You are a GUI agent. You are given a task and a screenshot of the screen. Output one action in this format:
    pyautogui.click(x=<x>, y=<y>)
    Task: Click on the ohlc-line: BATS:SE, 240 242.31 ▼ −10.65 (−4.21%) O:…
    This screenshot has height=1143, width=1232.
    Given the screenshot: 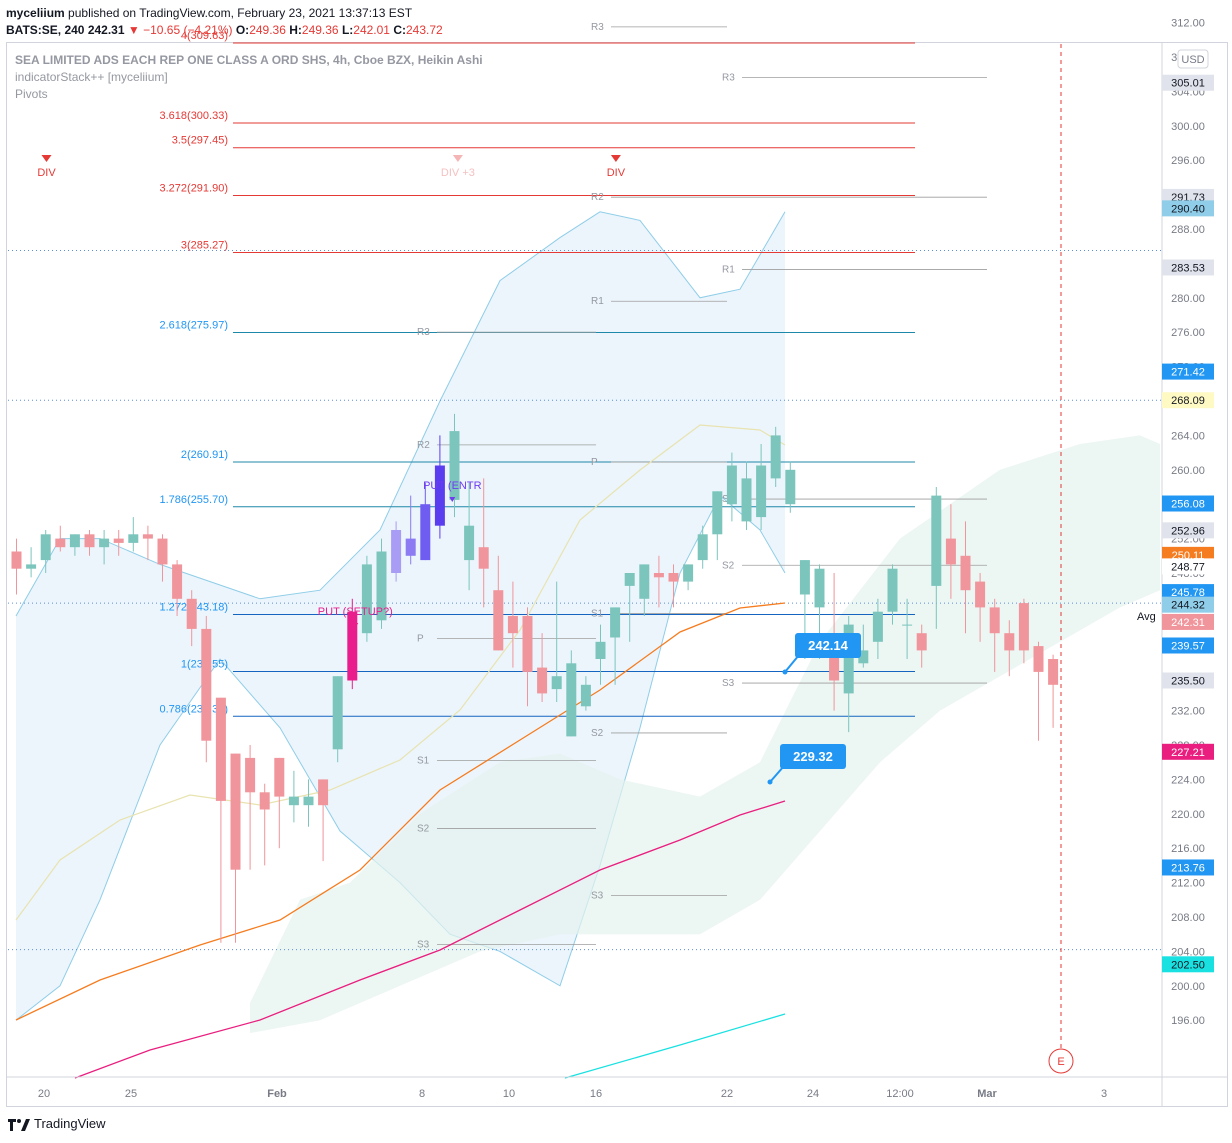 What is the action you would take?
    pyautogui.click(x=224, y=30)
    